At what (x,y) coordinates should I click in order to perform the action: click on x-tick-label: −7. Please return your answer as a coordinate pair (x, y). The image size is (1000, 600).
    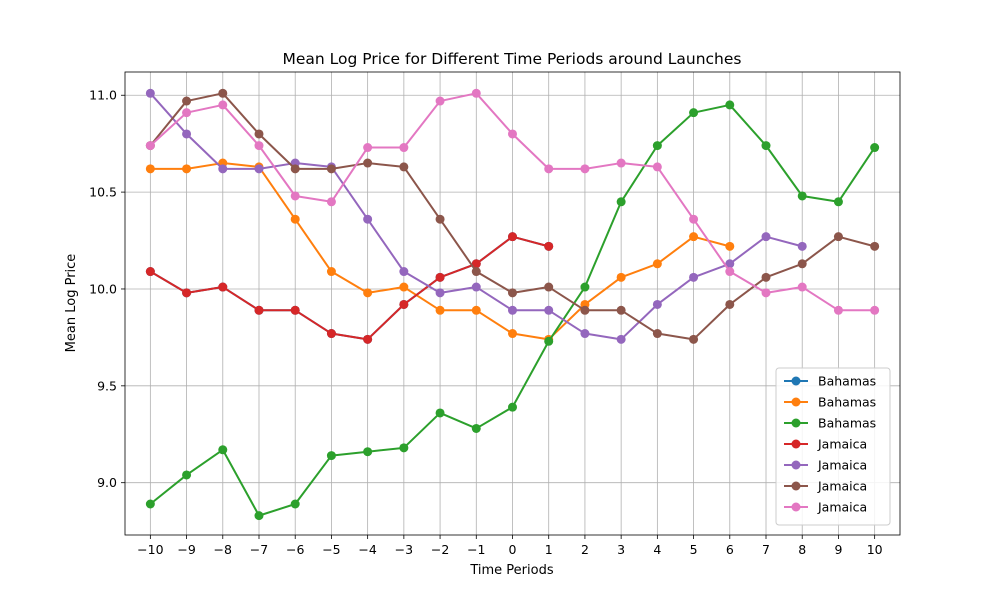
    Looking at the image, I should click on (259, 549).